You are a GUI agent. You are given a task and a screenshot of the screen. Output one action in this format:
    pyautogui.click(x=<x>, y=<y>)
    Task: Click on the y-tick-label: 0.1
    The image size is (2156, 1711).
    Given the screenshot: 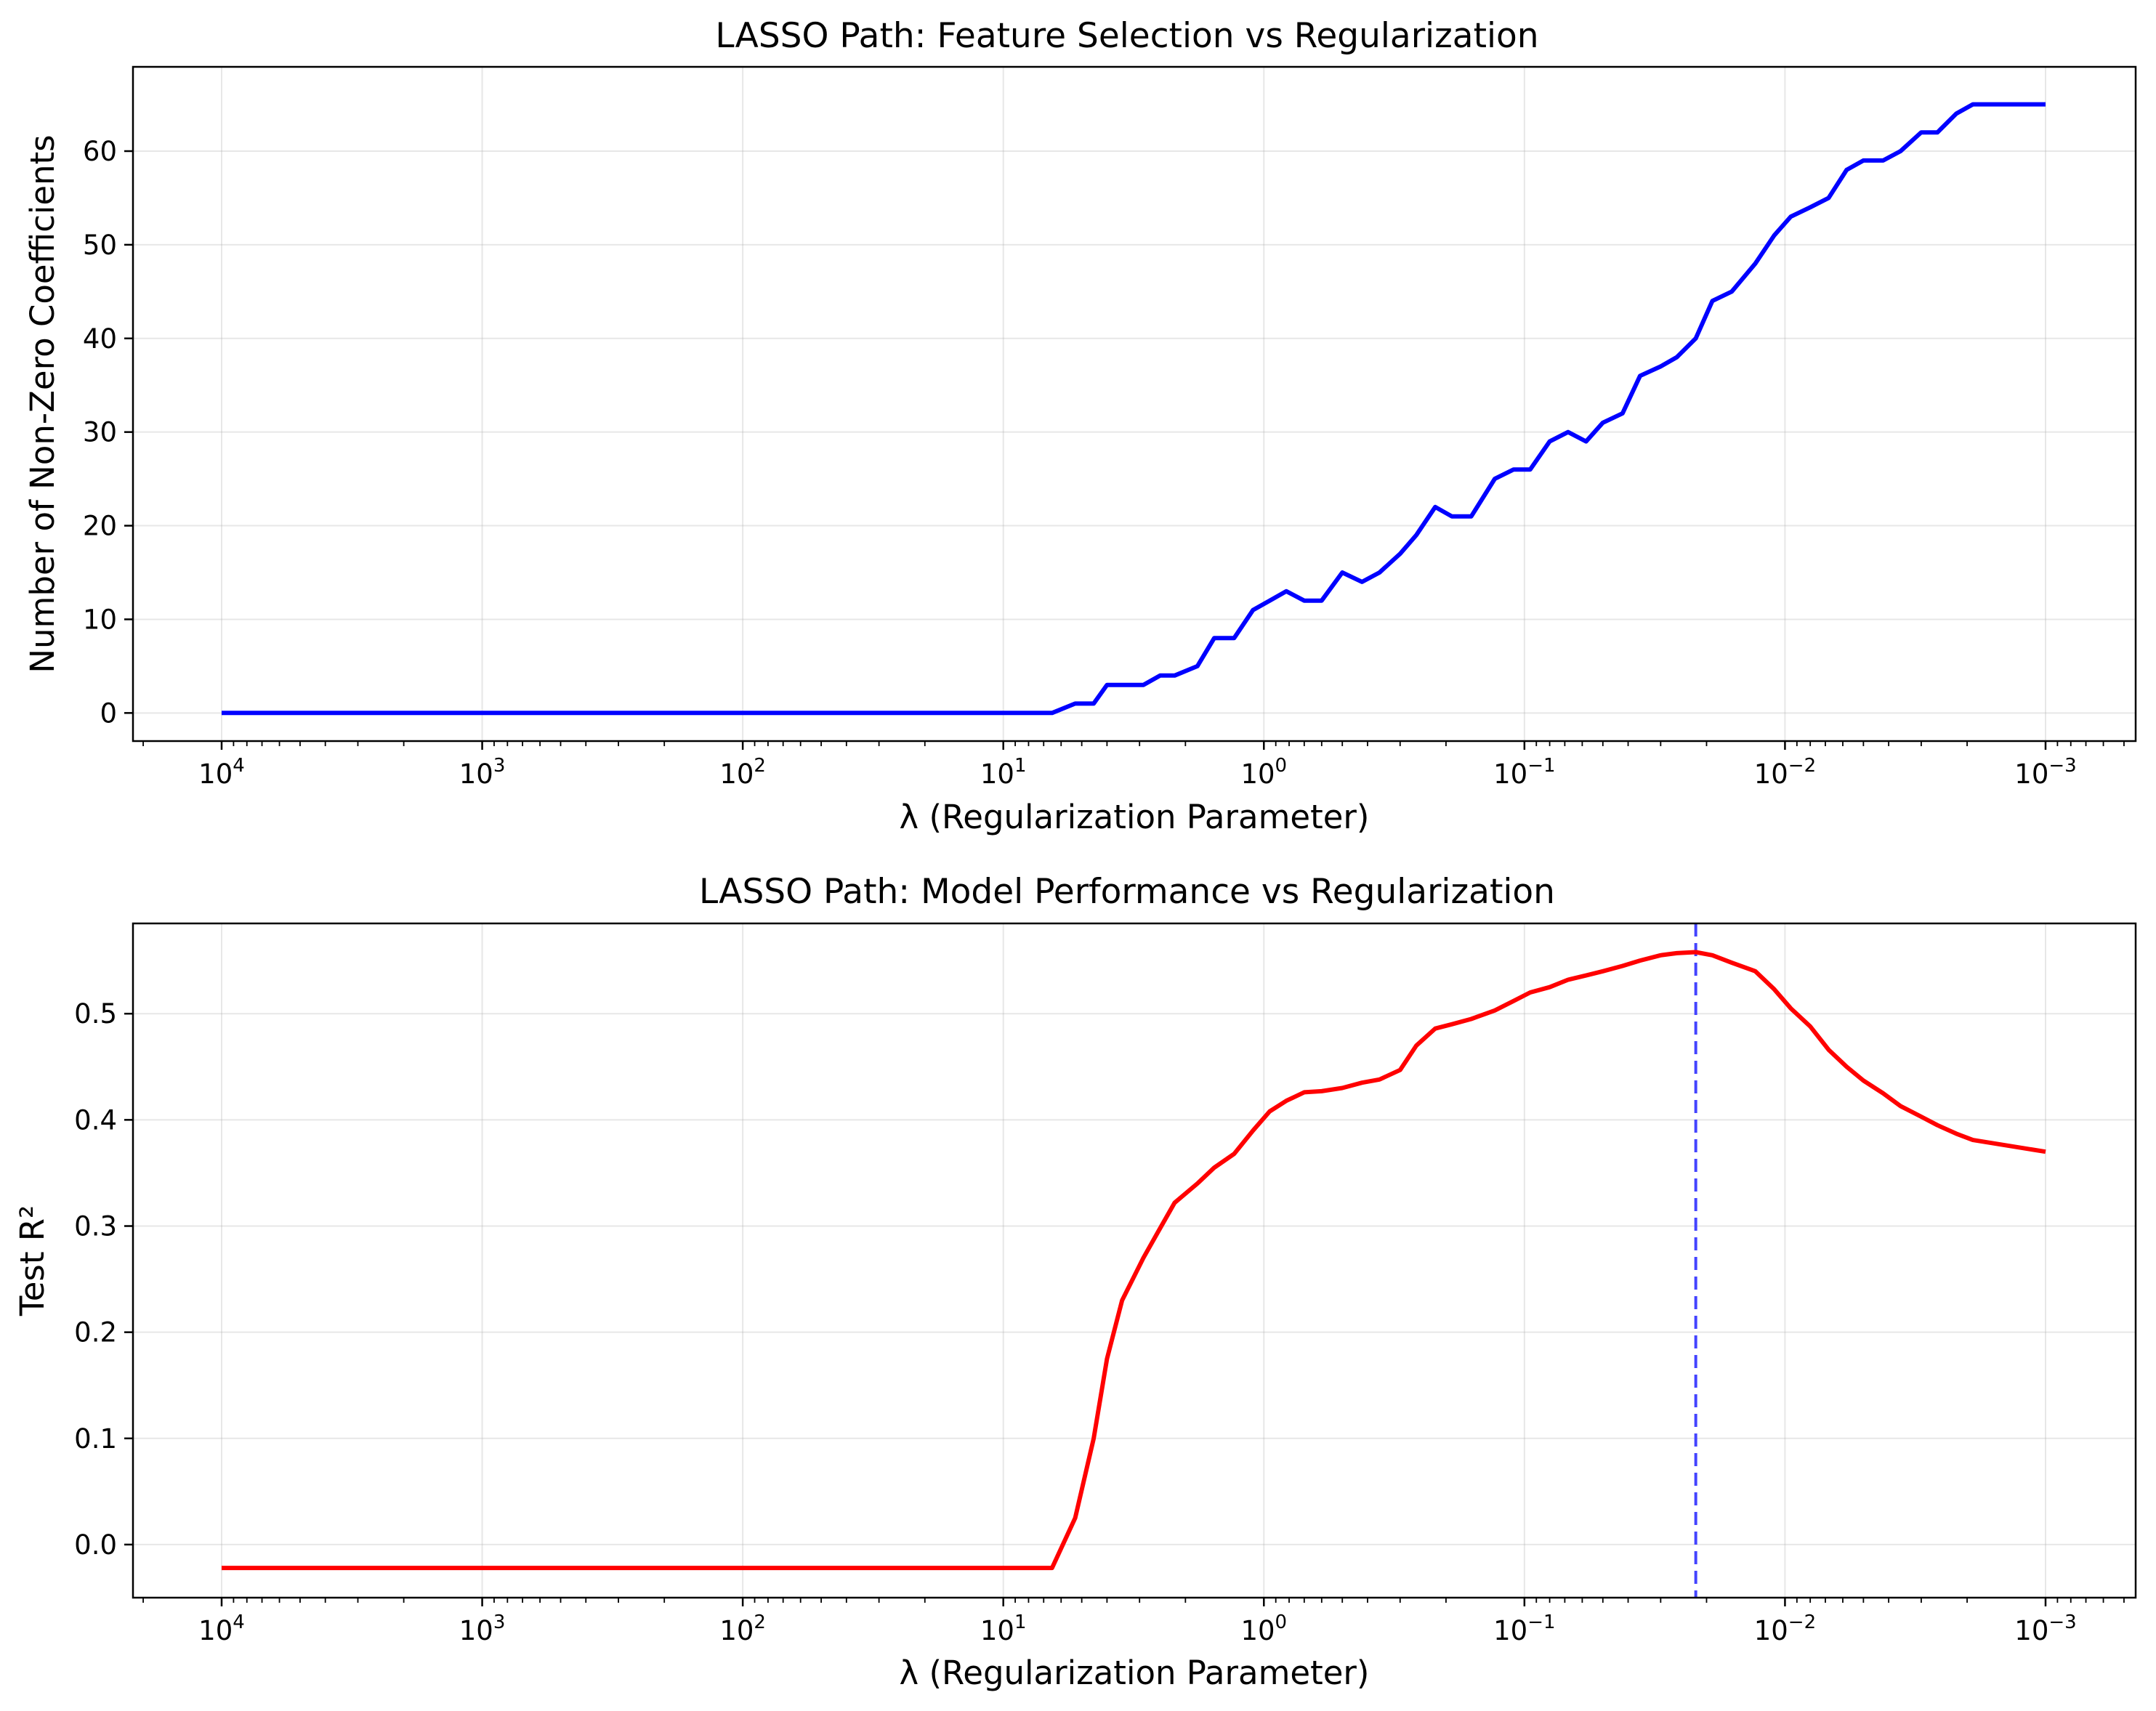 What is the action you would take?
    pyautogui.click(x=95, y=1439)
    